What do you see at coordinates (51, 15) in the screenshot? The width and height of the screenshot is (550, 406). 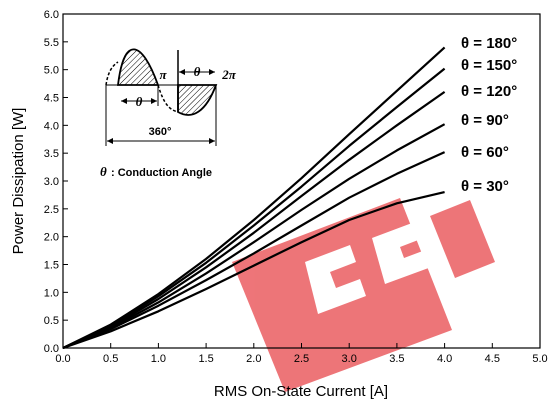 I see `y-tick-label: 6.0` at bounding box center [51, 15].